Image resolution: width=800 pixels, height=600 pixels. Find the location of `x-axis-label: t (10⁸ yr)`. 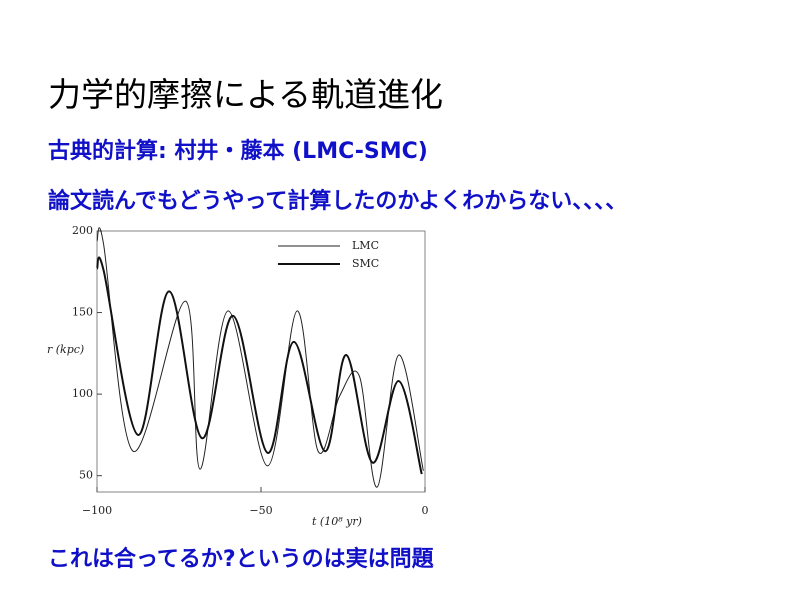

x-axis-label: t (10⁸ yr) is located at coordinates (337, 521).